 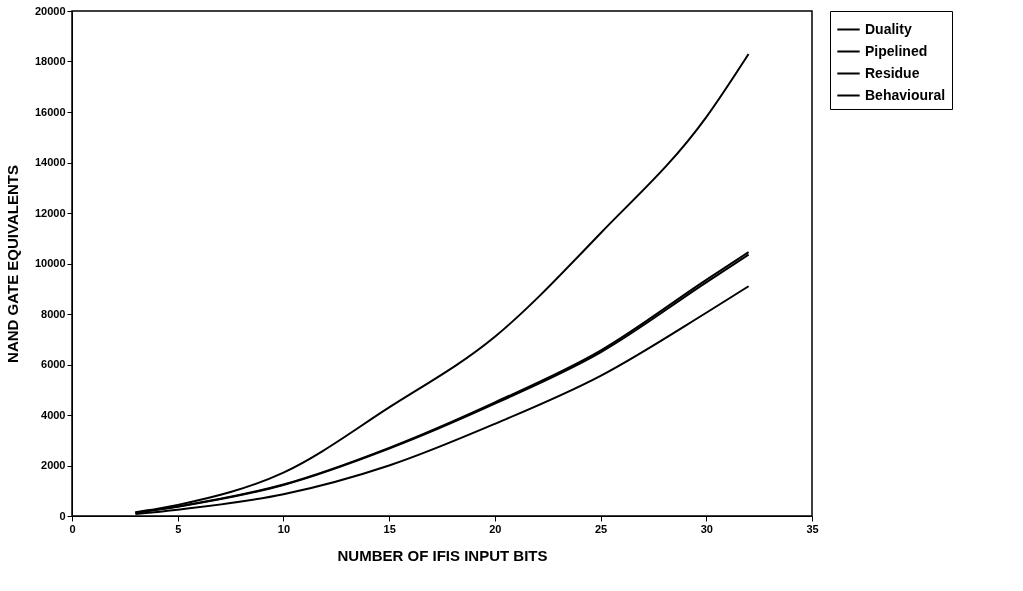 What do you see at coordinates (53, 414) in the screenshot?
I see `y-tick-label: 4000` at bounding box center [53, 414].